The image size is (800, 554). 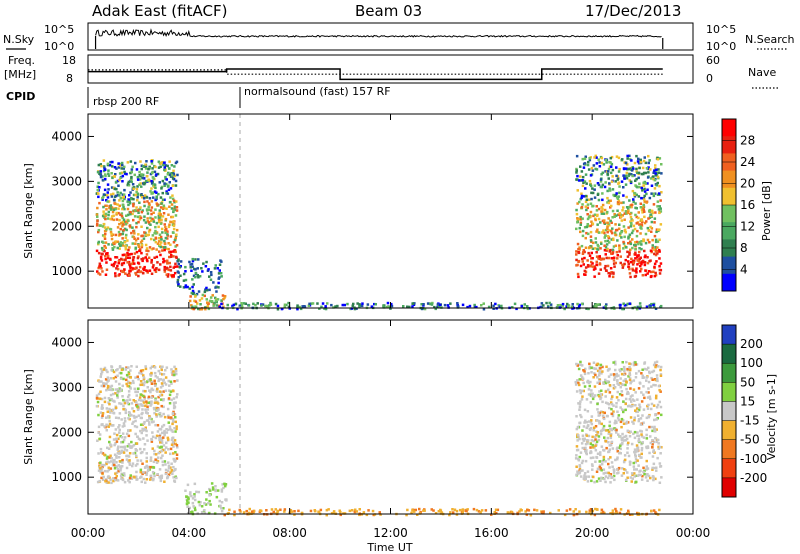 I want to click on colorbar-tick: 12, so click(x=747, y=227).